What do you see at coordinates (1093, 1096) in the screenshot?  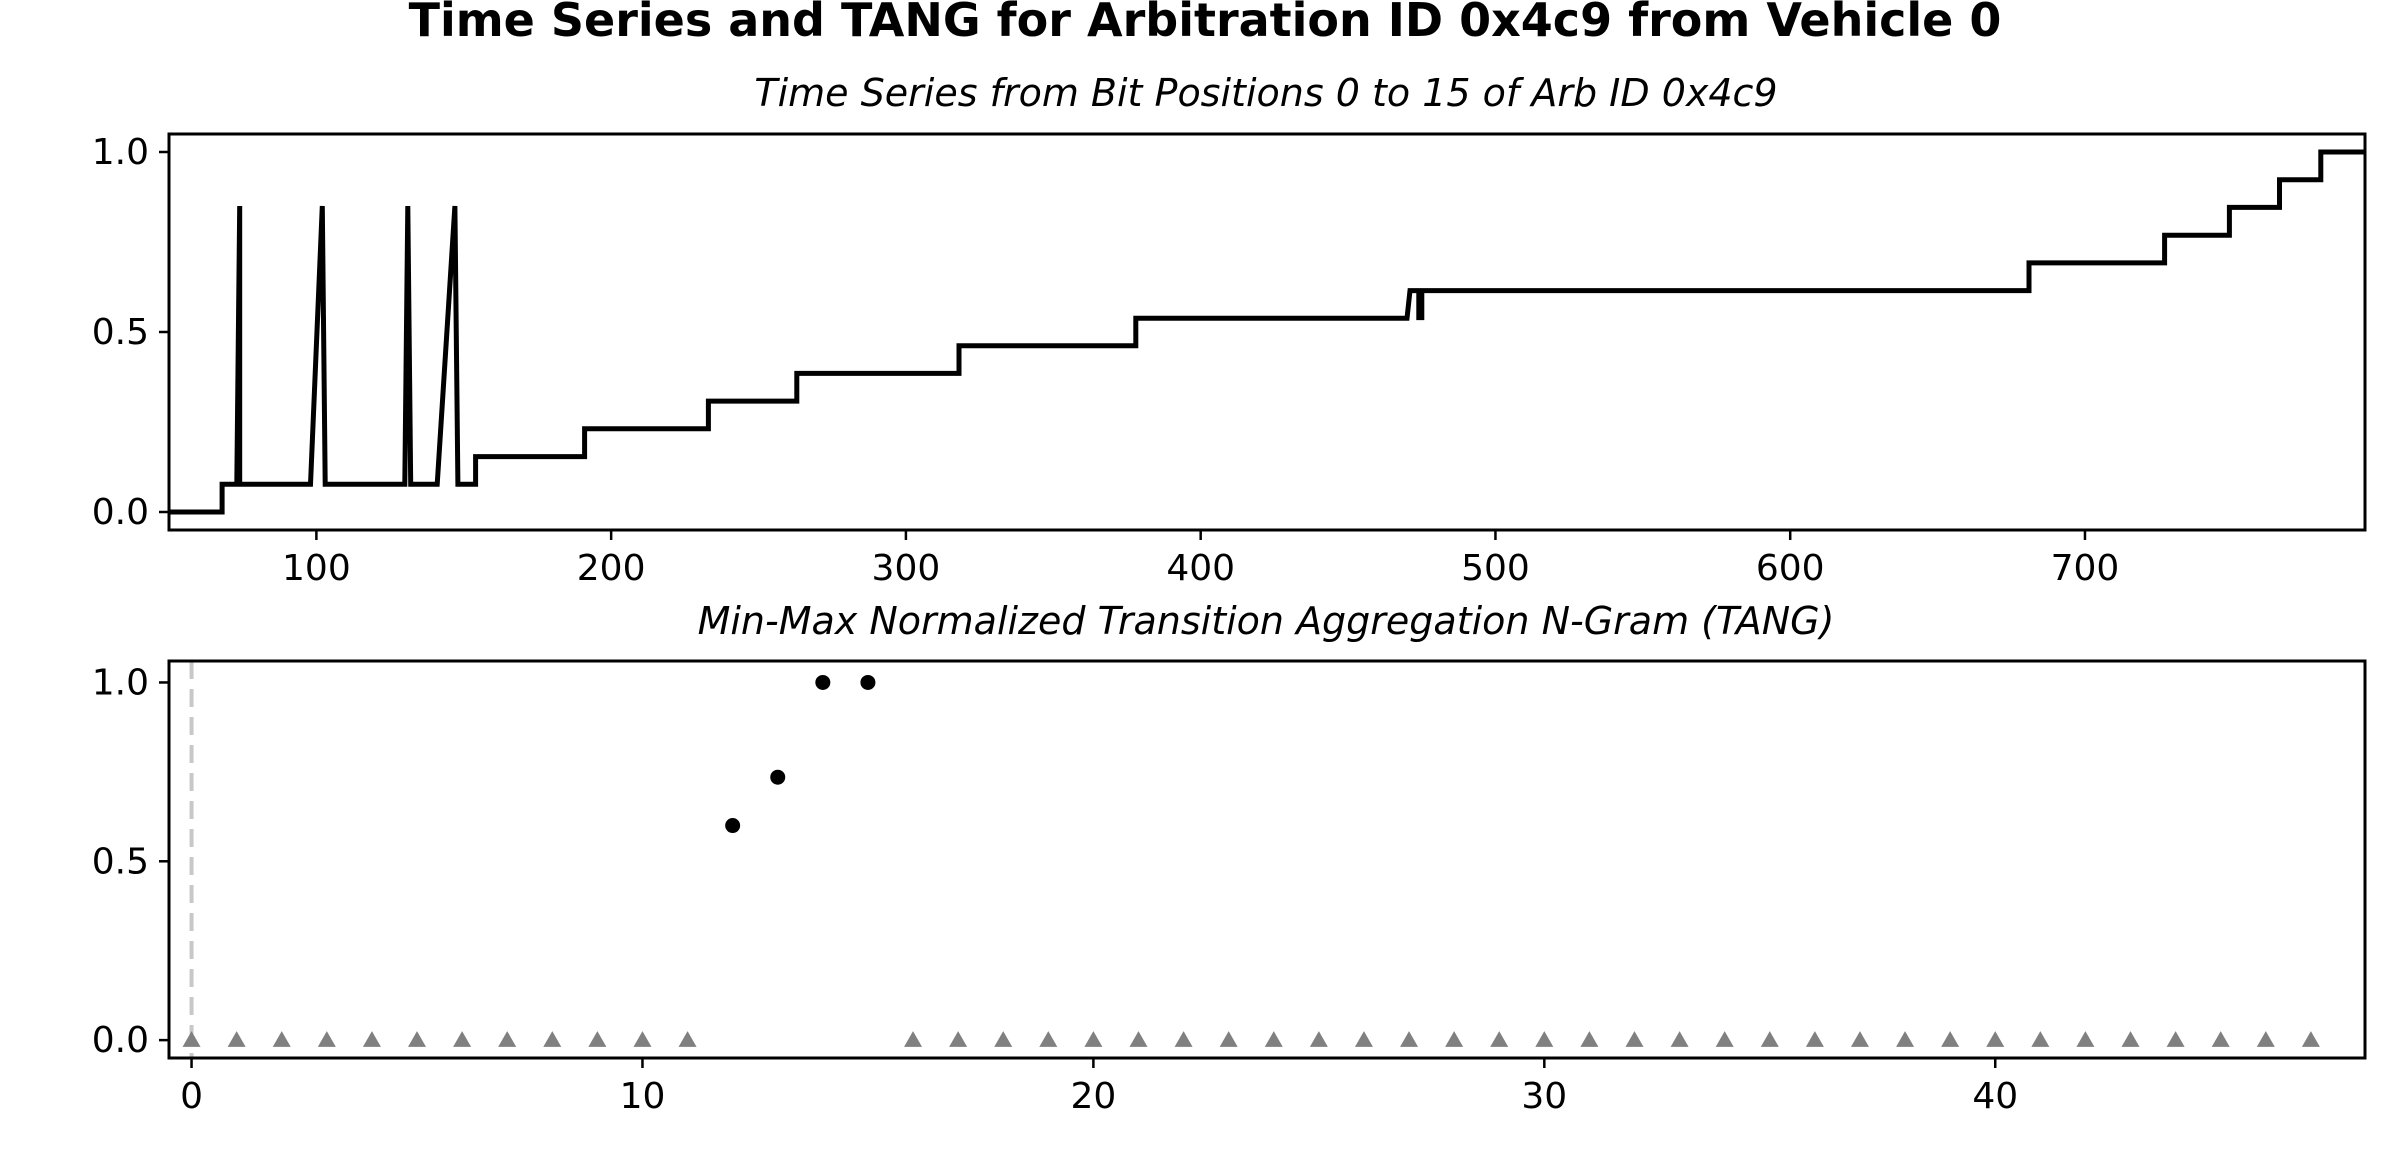 I see `tang-x-tick-label: 20` at bounding box center [1093, 1096].